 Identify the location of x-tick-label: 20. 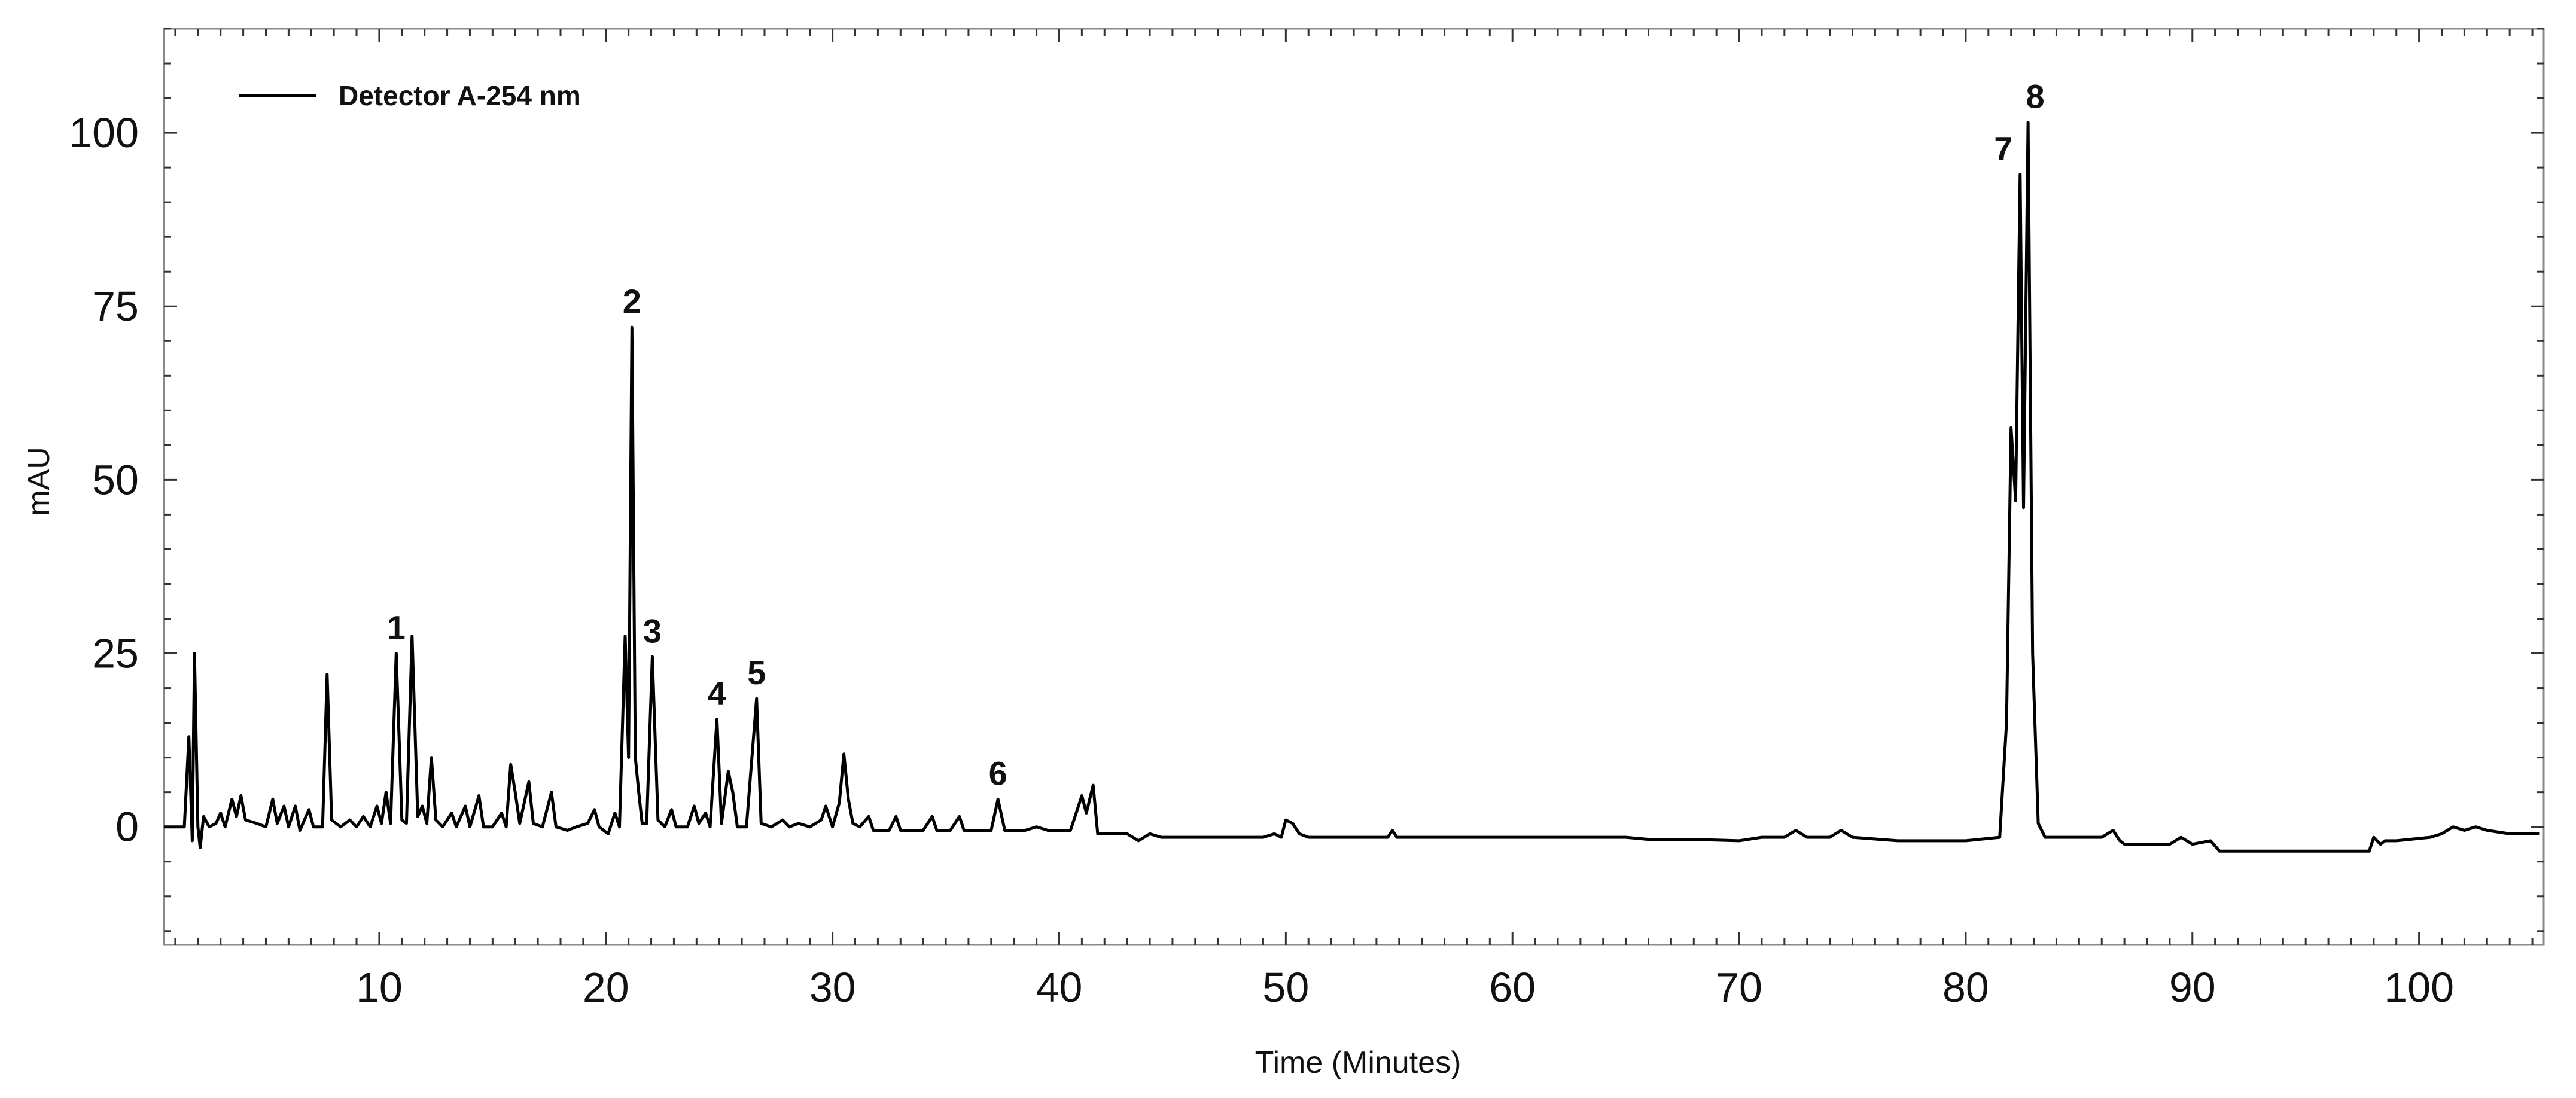
(606, 987).